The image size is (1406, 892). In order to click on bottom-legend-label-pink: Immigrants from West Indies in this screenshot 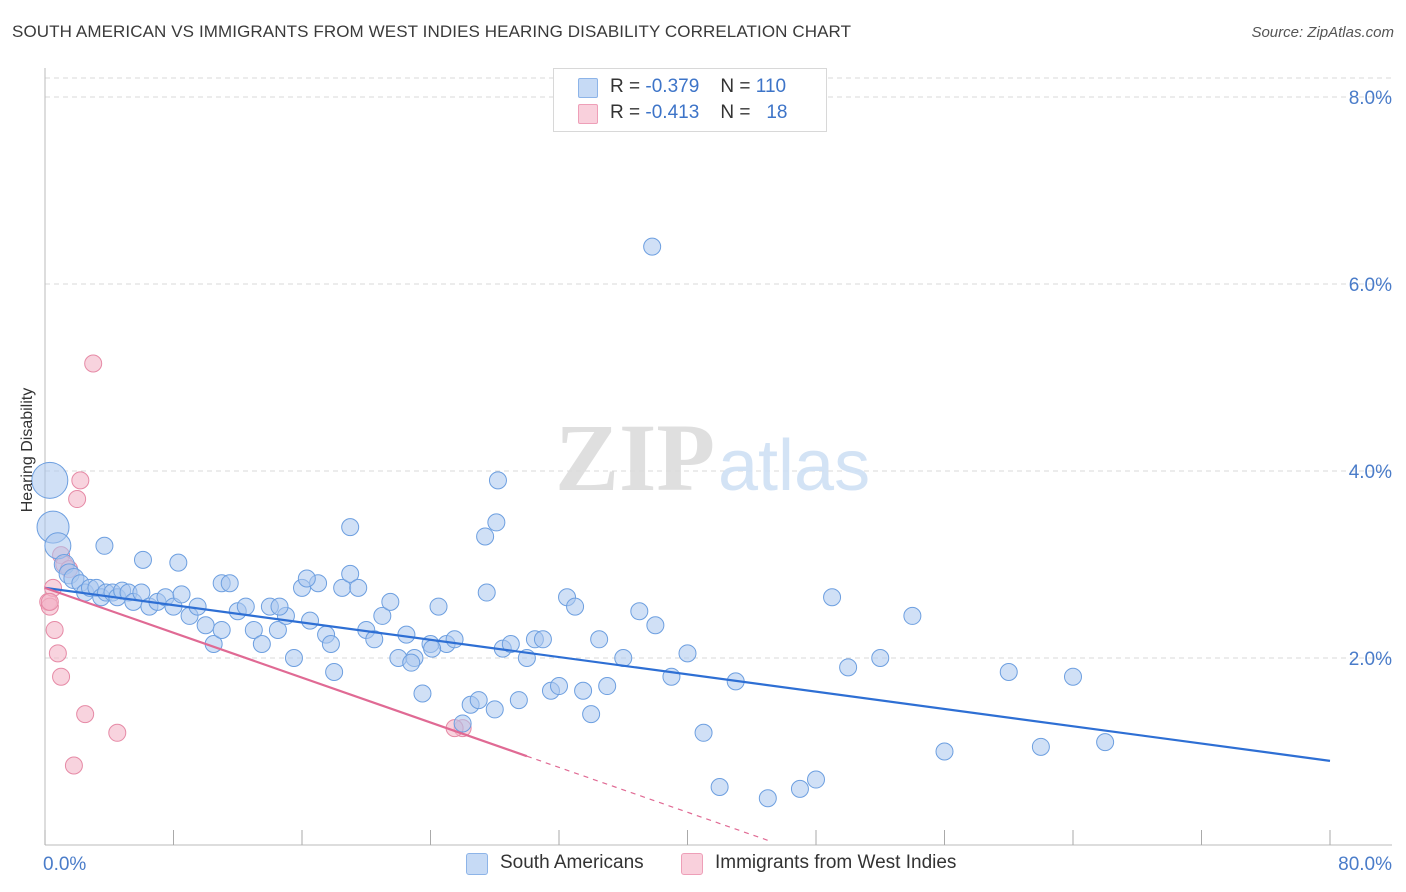, I will do `click(836, 862)`.